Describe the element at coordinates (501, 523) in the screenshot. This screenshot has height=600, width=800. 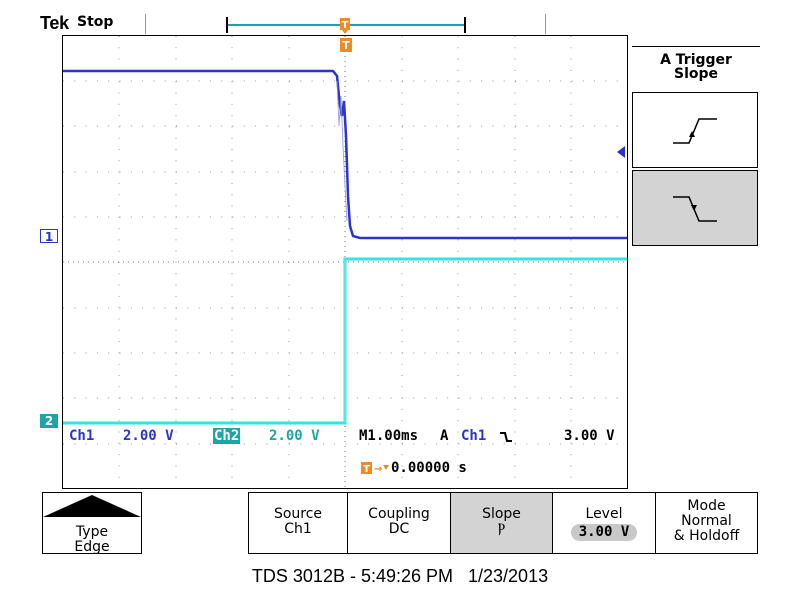
I see `slope-button: Slope Ⲣ` at that location.